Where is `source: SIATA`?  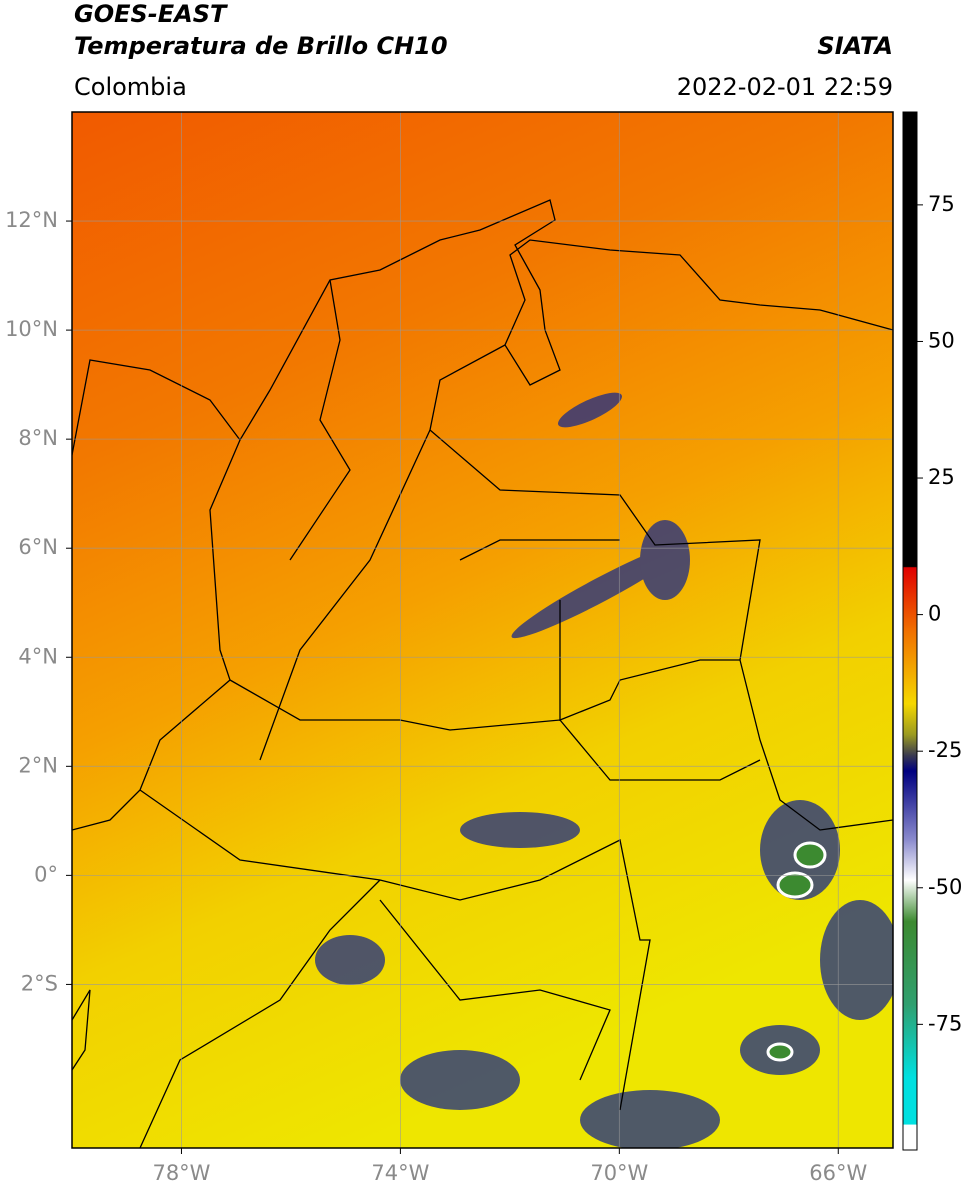
source: SIATA is located at coordinates (855, 46).